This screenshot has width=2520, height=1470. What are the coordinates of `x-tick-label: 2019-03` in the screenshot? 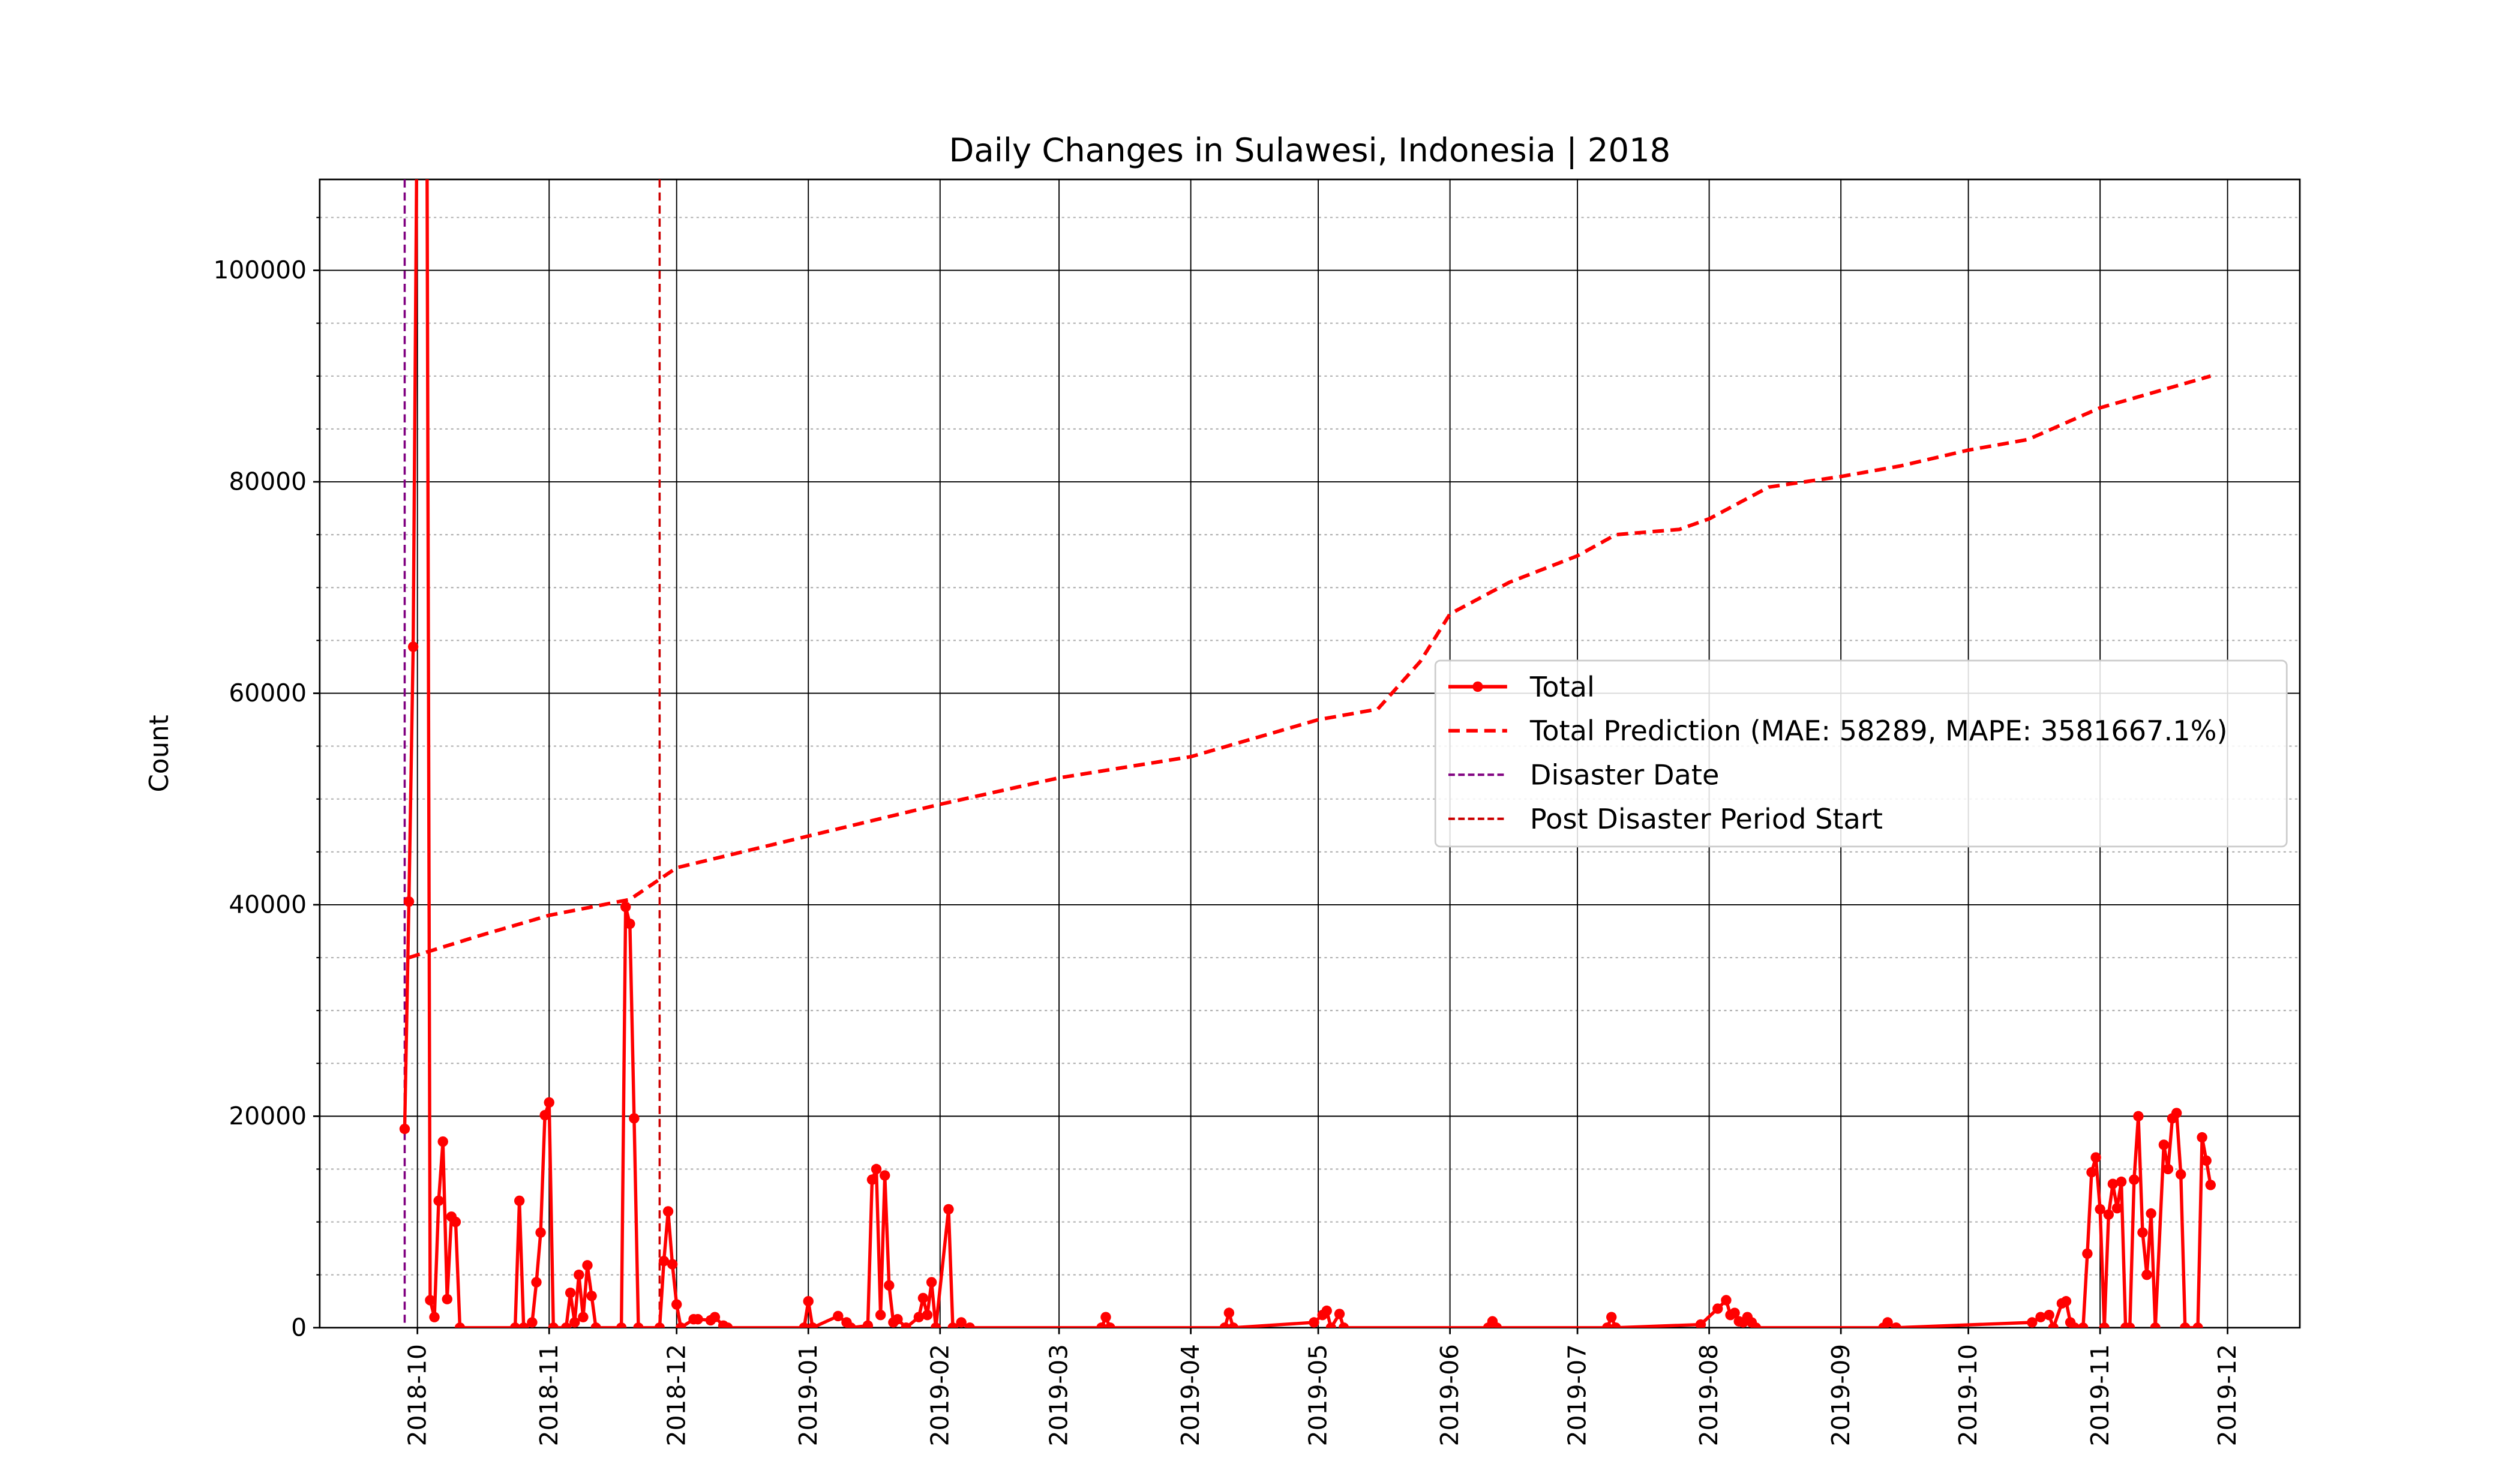 It's located at (1059, 1395).